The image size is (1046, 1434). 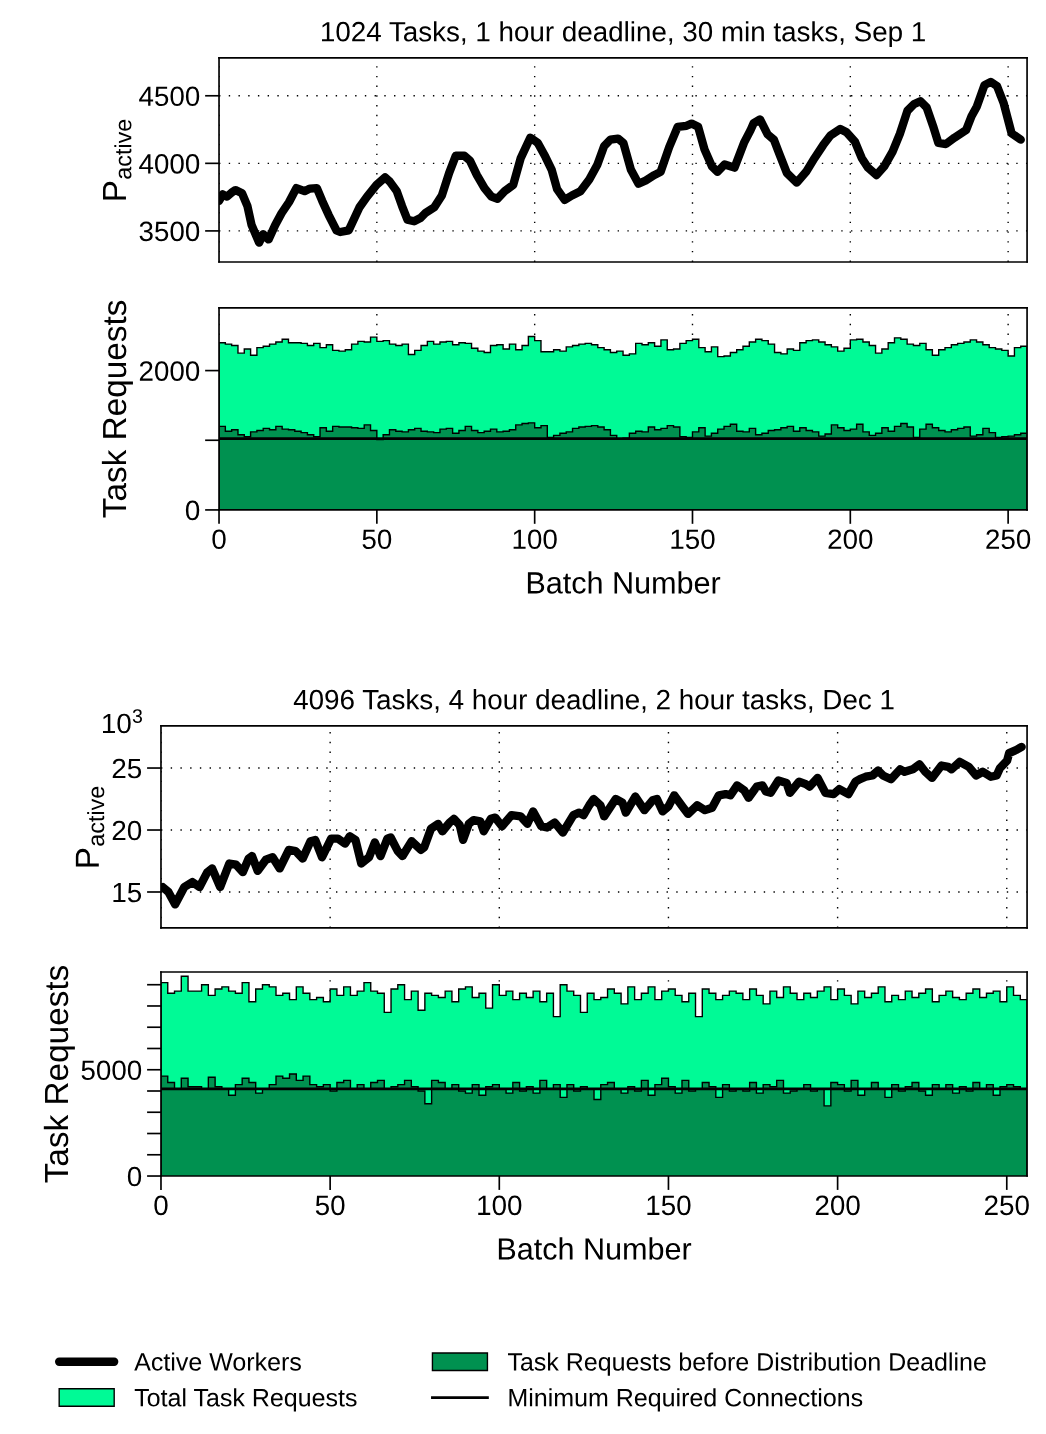 What do you see at coordinates (169, 231) in the screenshot?
I see `y-tick-label: 3500` at bounding box center [169, 231].